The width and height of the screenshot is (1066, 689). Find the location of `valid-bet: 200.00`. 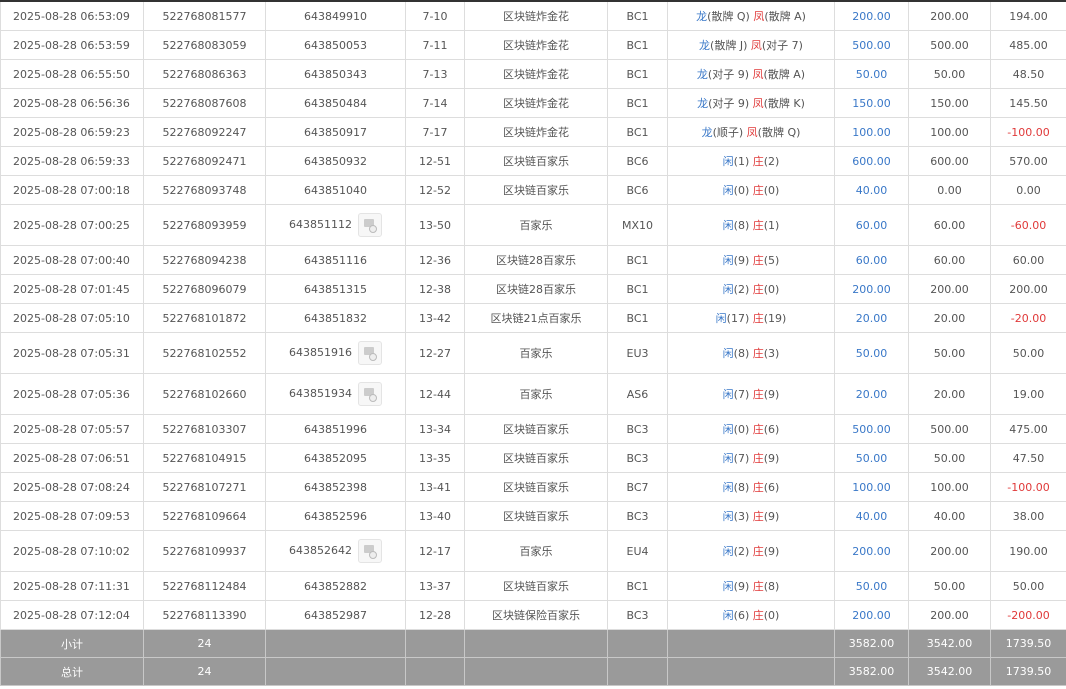

valid-bet: 200.00 is located at coordinates (949, 289).